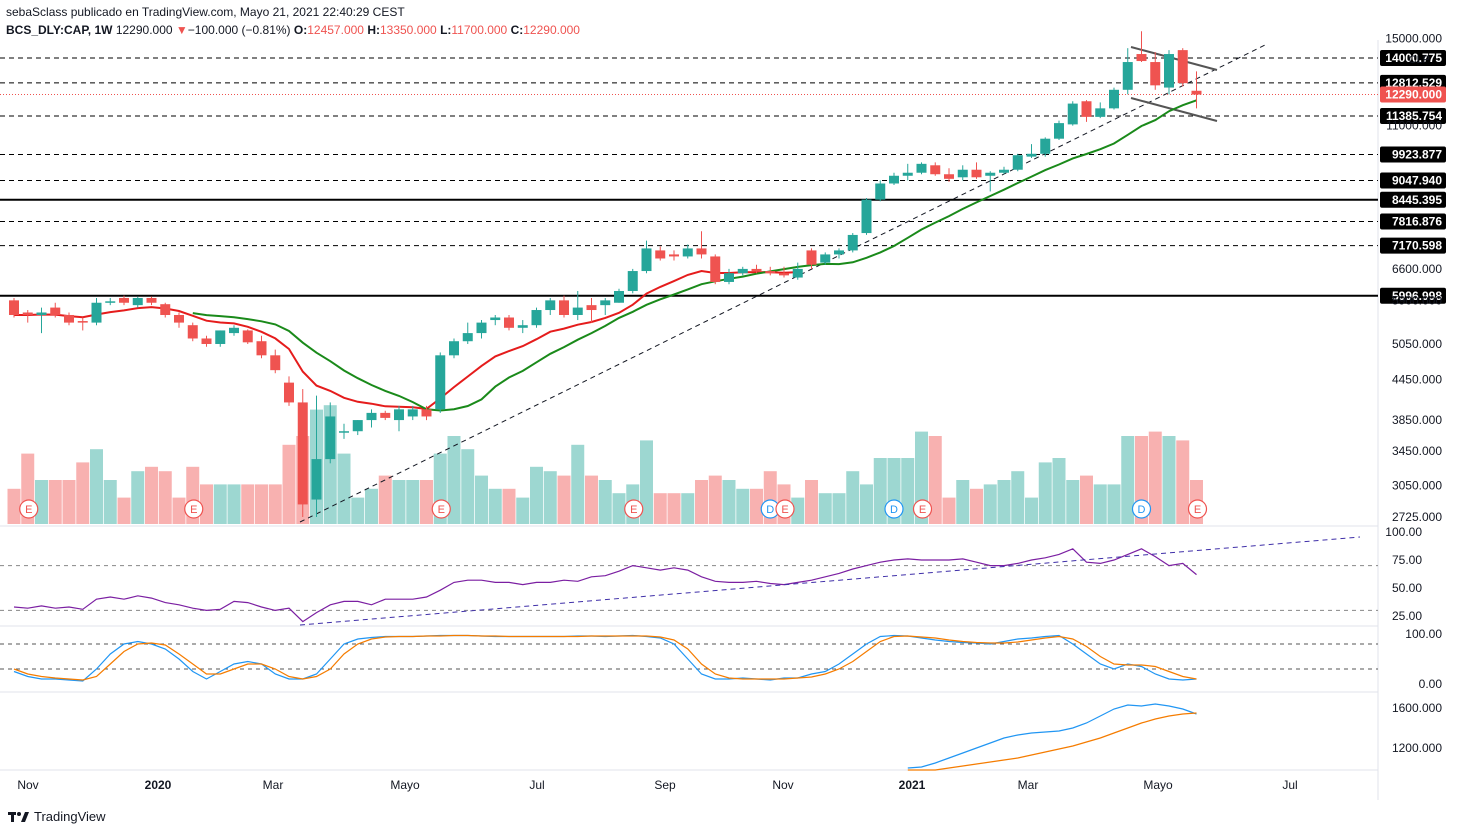 The image size is (1464, 836). Describe the element at coordinates (1417, 155) in the screenshot. I see `price-level-label: 9923.877` at that location.